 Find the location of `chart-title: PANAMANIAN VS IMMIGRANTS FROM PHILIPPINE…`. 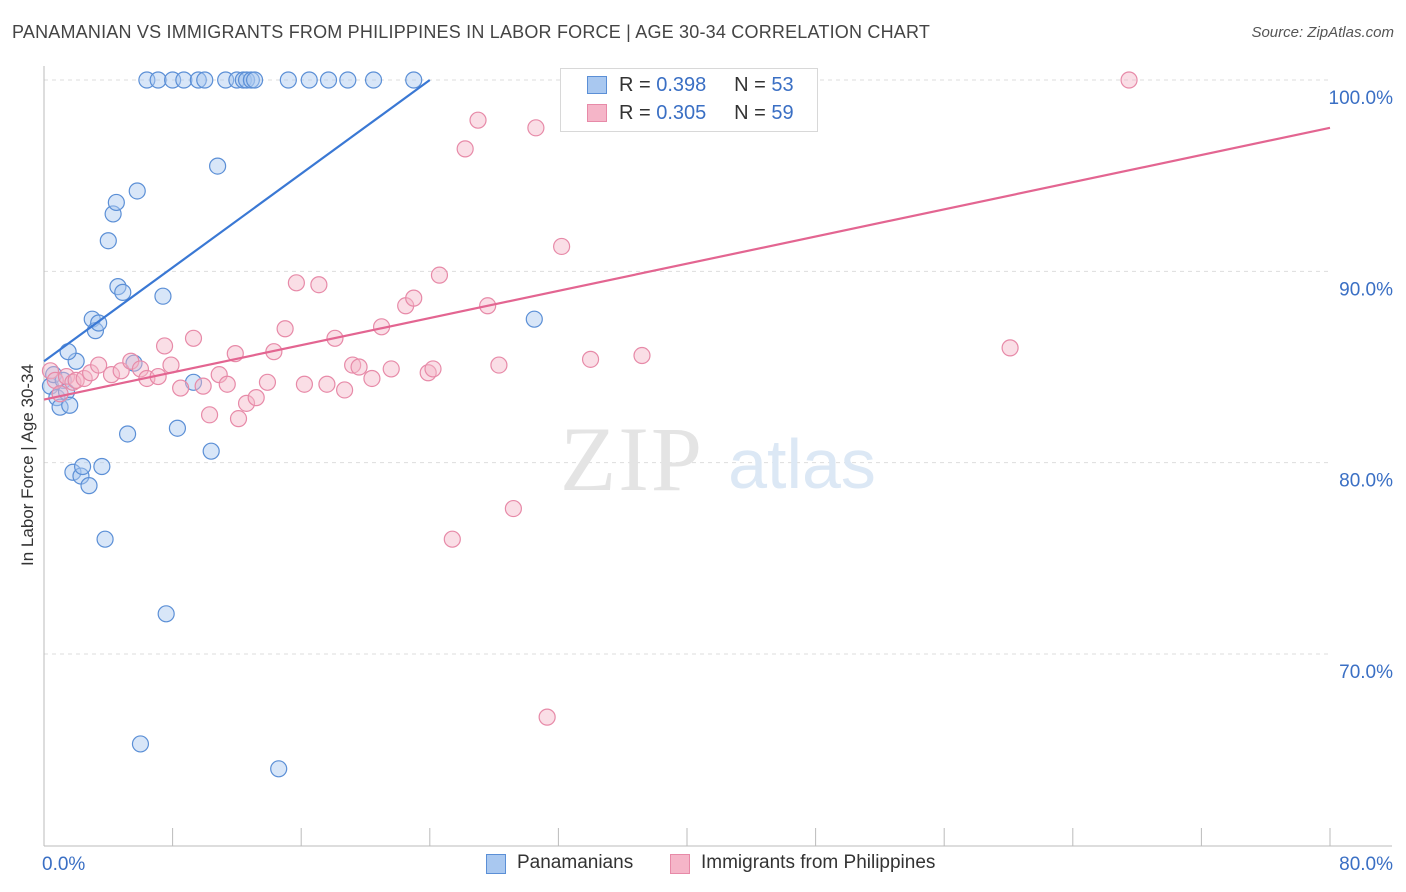

chart-title: PANAMANIAN VS IMMIGRANTS FROM PHILIPPINE… is located at coordinates (471, 32).